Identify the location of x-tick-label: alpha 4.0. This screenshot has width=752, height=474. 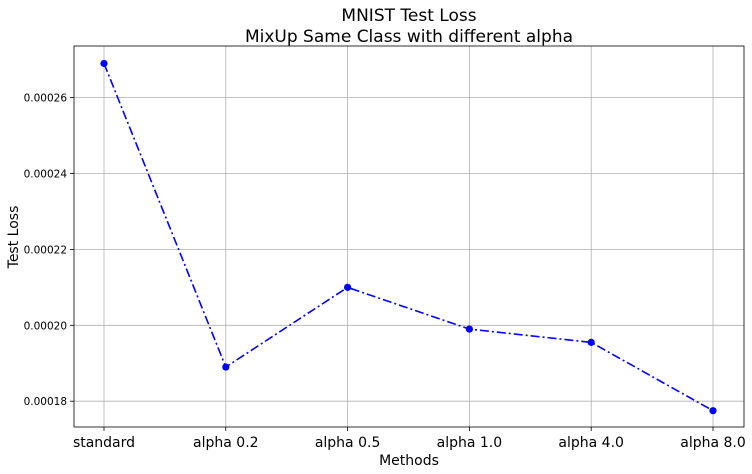
(591, 443).